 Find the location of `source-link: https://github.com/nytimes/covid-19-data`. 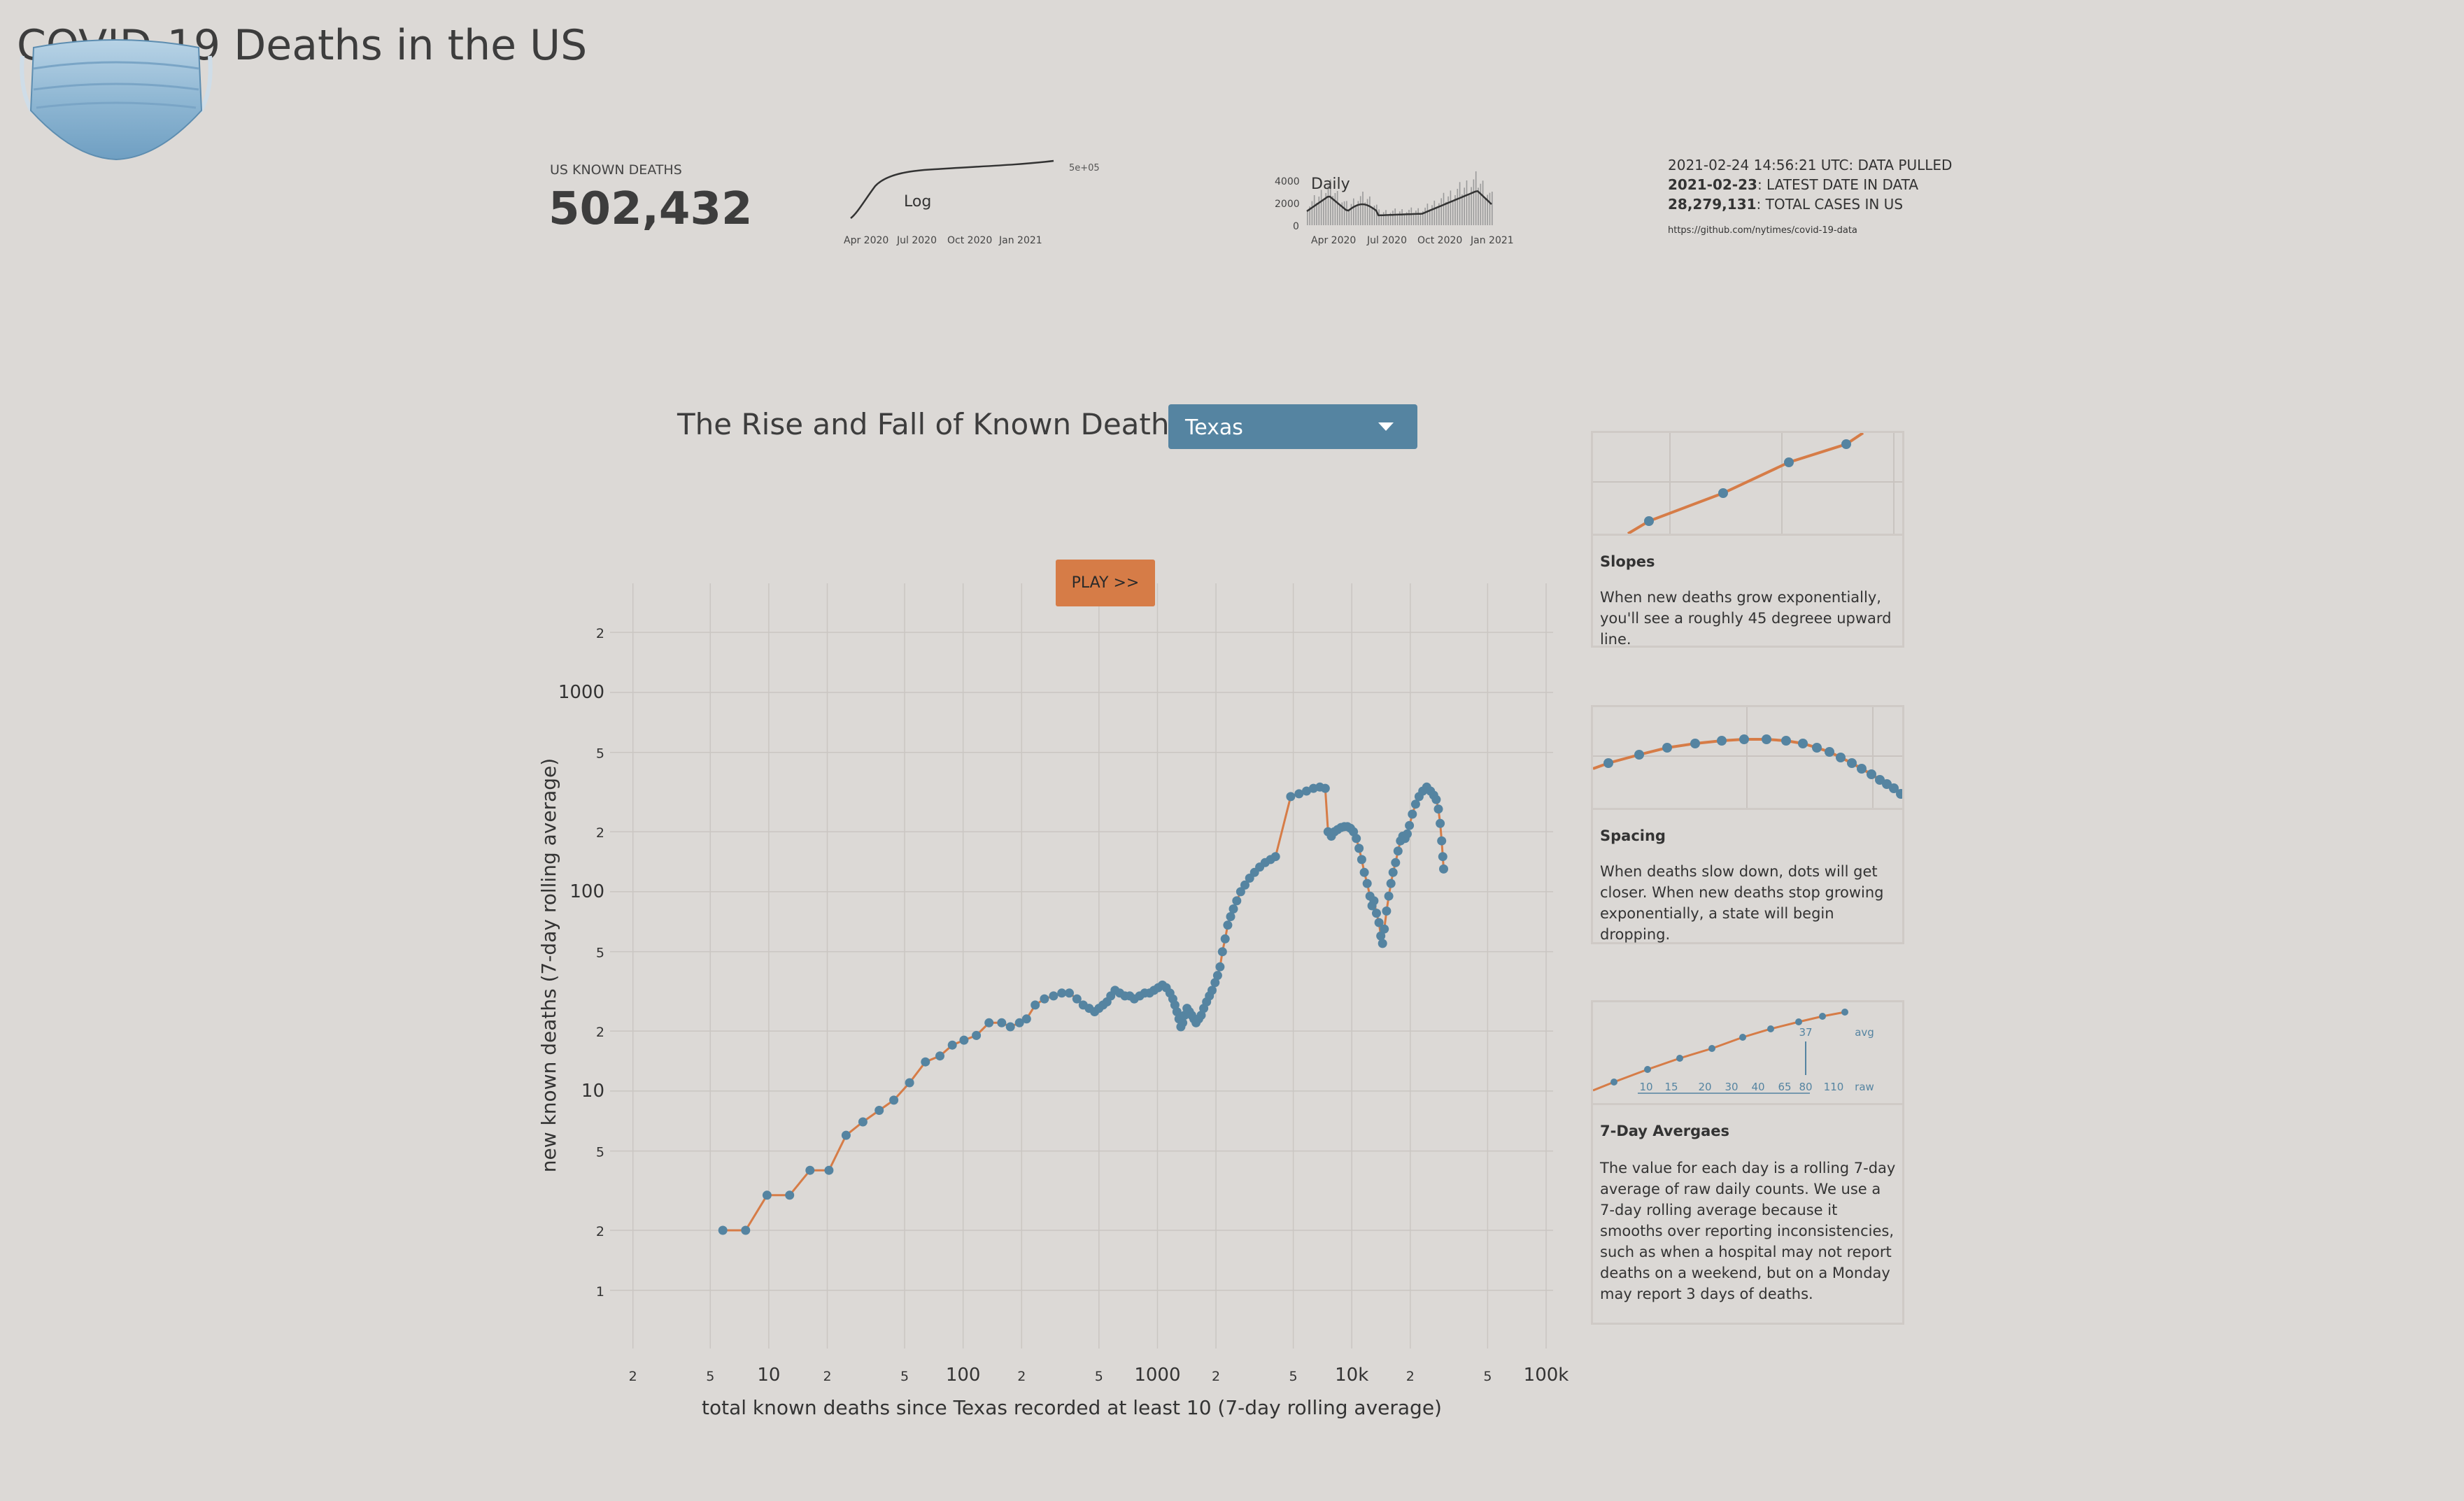

source-link: https://github.com/nytimes/covid-19-data is located at coordinates (1762, 230).